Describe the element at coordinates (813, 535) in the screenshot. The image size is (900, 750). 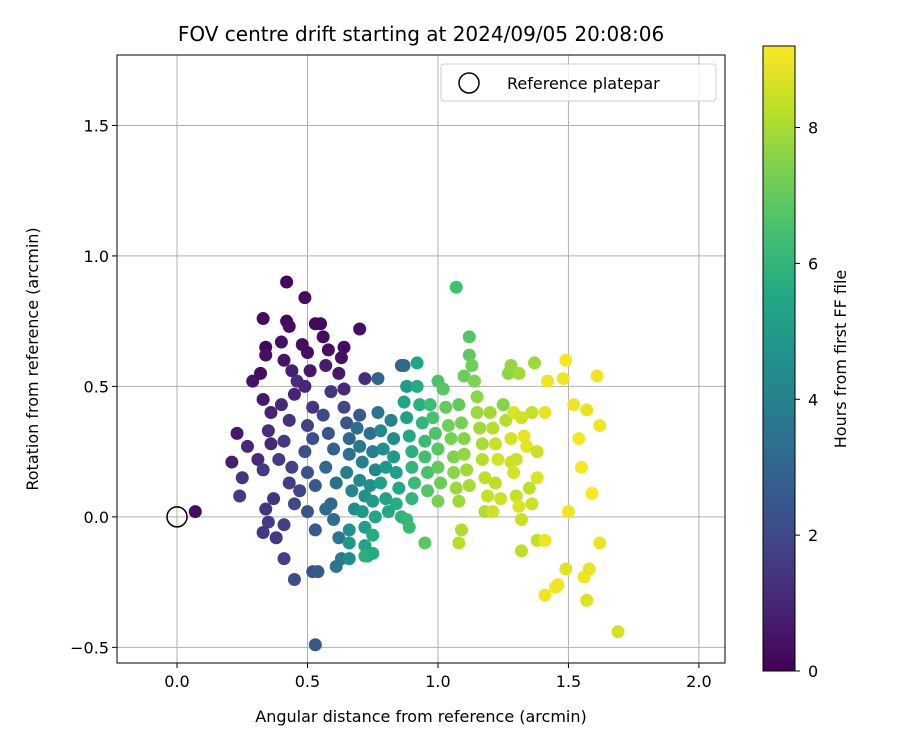
I see `colorbar-tick-label: 2` at that location.